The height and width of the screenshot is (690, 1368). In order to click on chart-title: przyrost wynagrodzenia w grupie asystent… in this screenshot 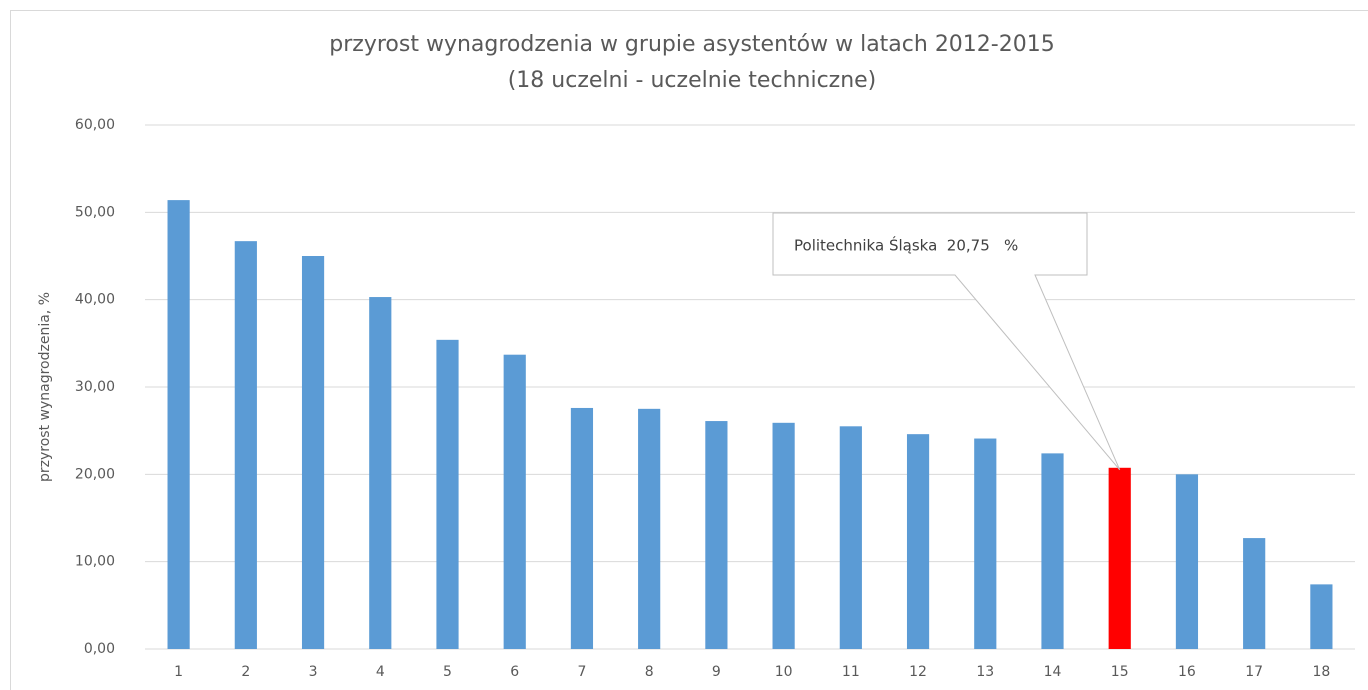, I will do `click(691, 44)`.